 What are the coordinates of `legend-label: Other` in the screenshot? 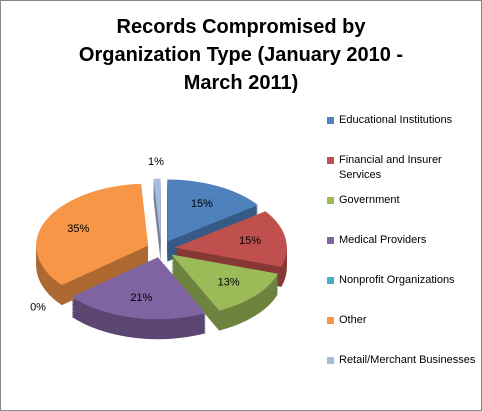 It's located at (353, 320).